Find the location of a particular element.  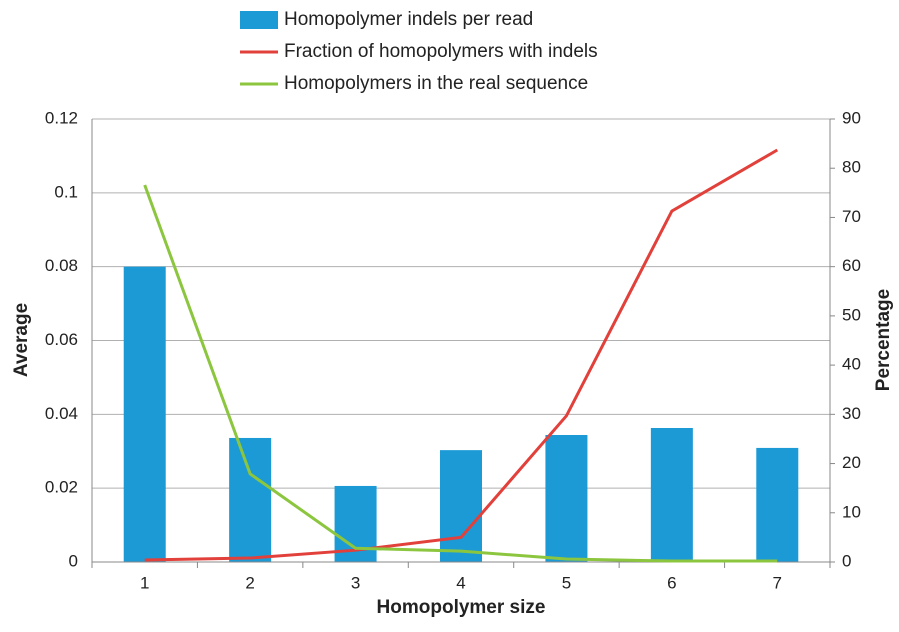

x-axis-title: Homopolymer size is located at coordinates (461, 607).